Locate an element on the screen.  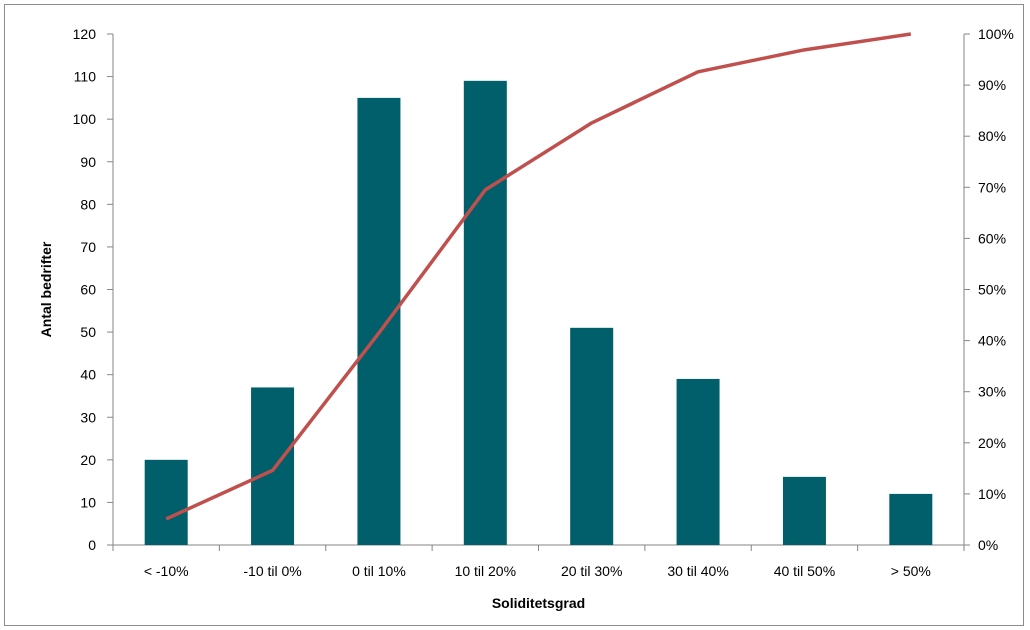
y-tick-label: 10 is located at coordinates (88, 502).